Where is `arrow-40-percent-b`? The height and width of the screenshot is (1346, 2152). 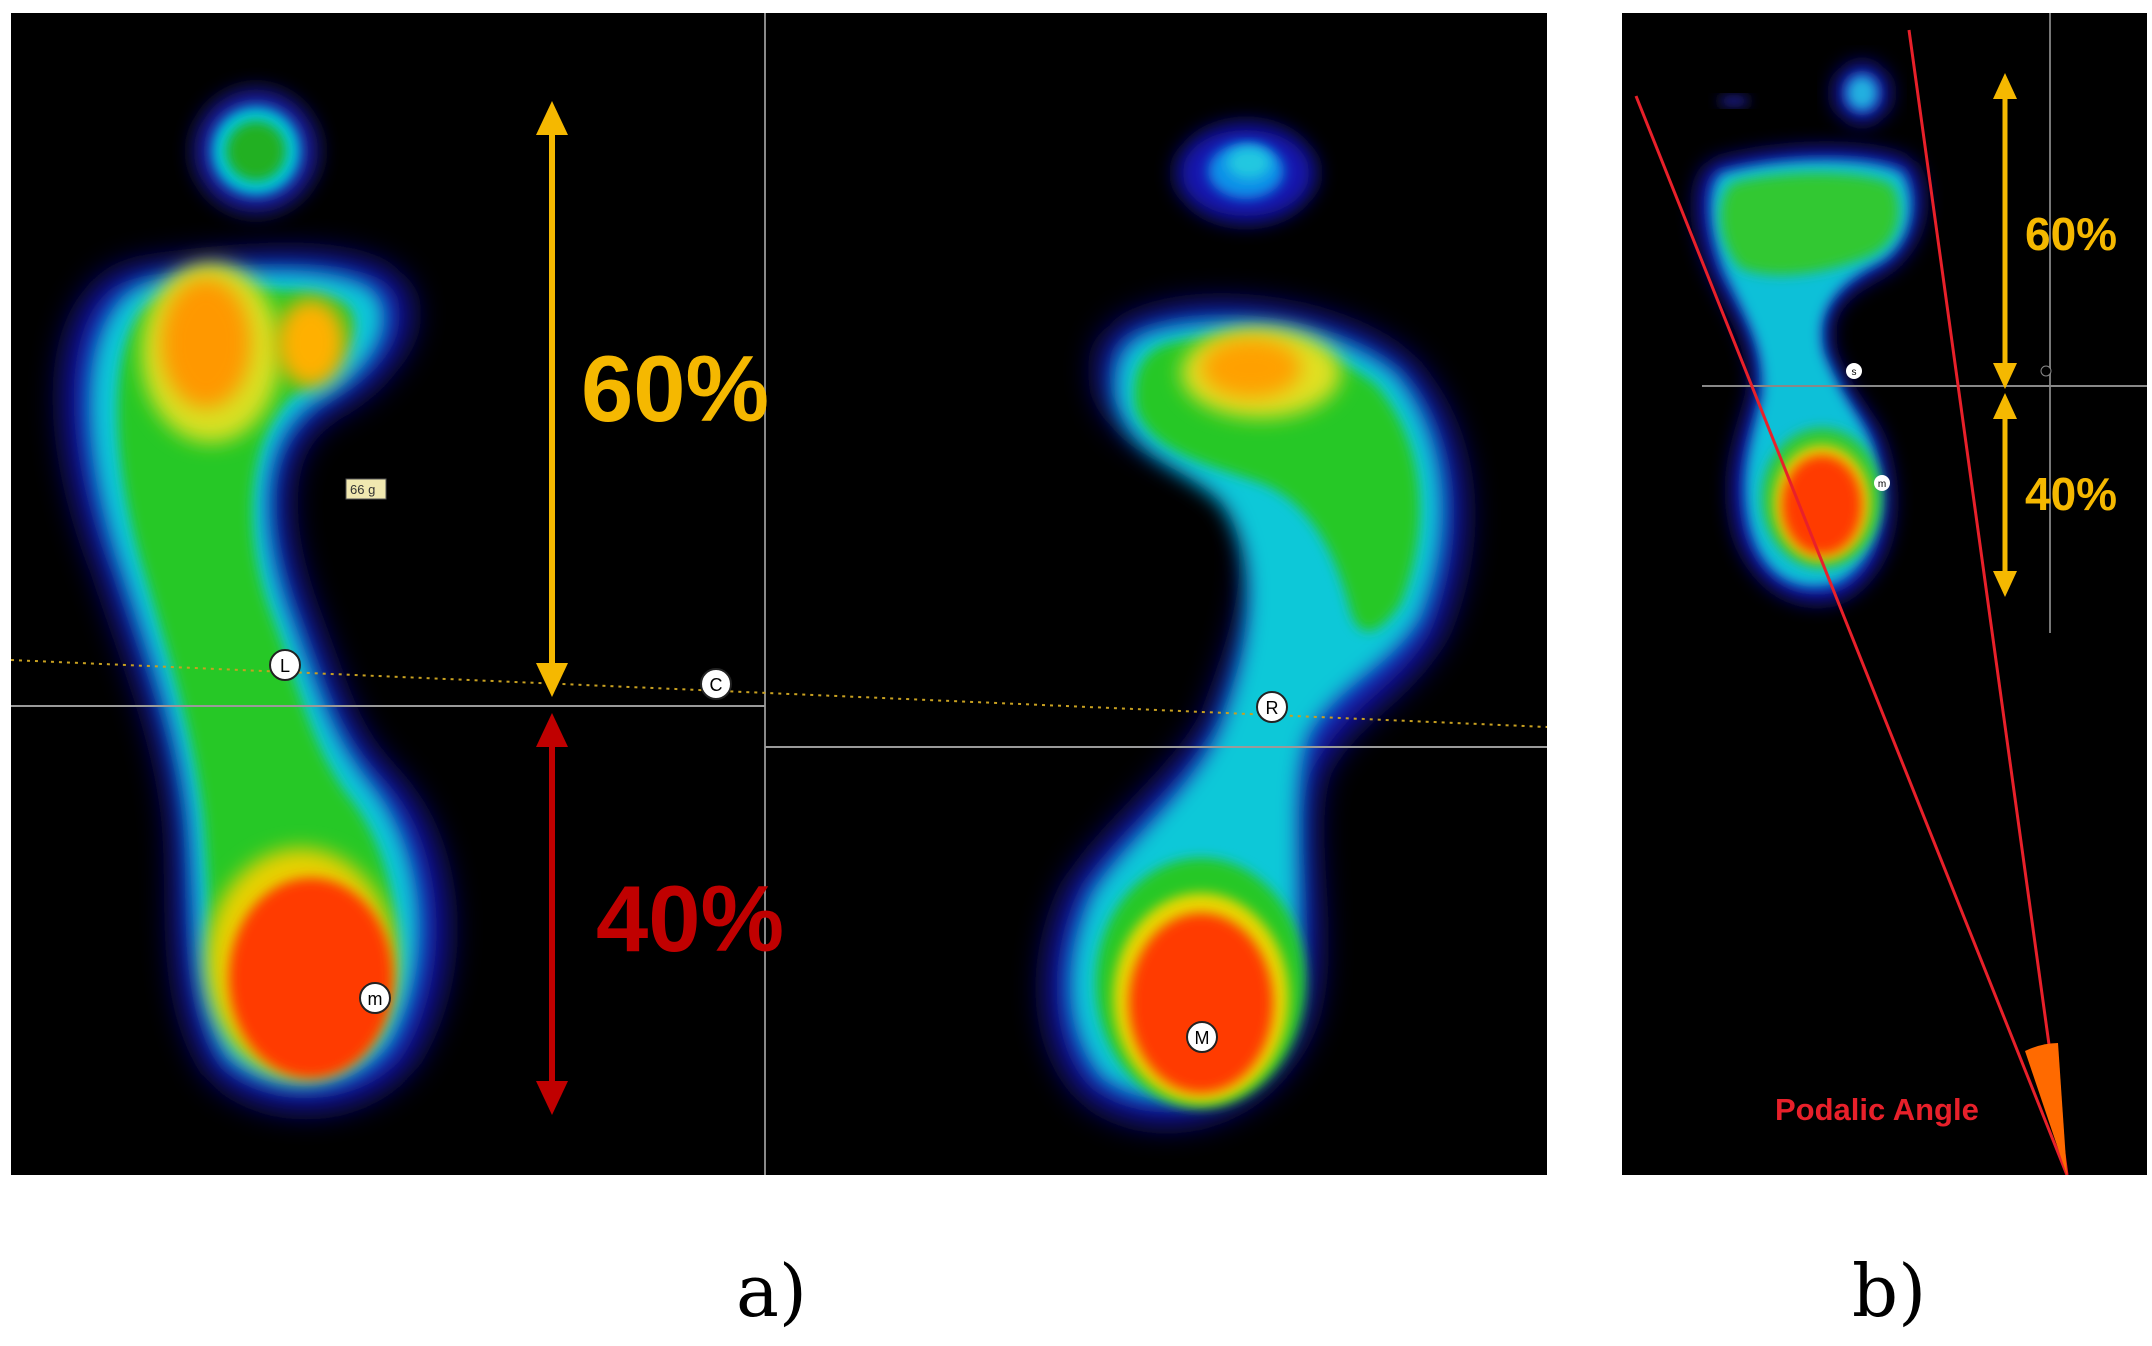
arrow-40-percent-b is located at coordinates (2005, 495).